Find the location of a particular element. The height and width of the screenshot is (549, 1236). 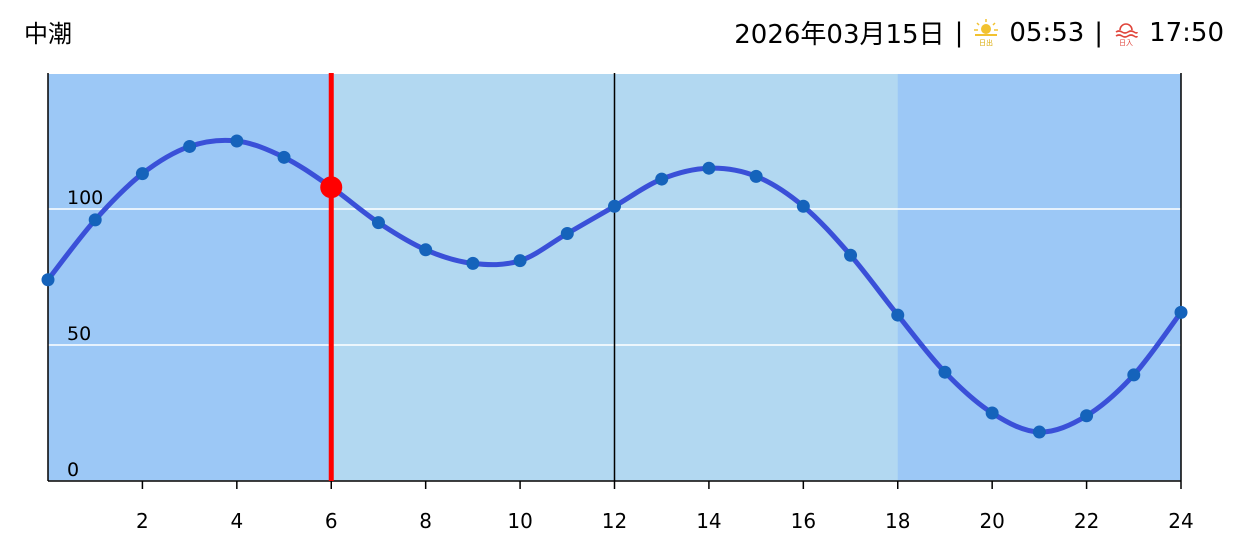

y-tick-label: 0 is located at coordinates (73, 470).